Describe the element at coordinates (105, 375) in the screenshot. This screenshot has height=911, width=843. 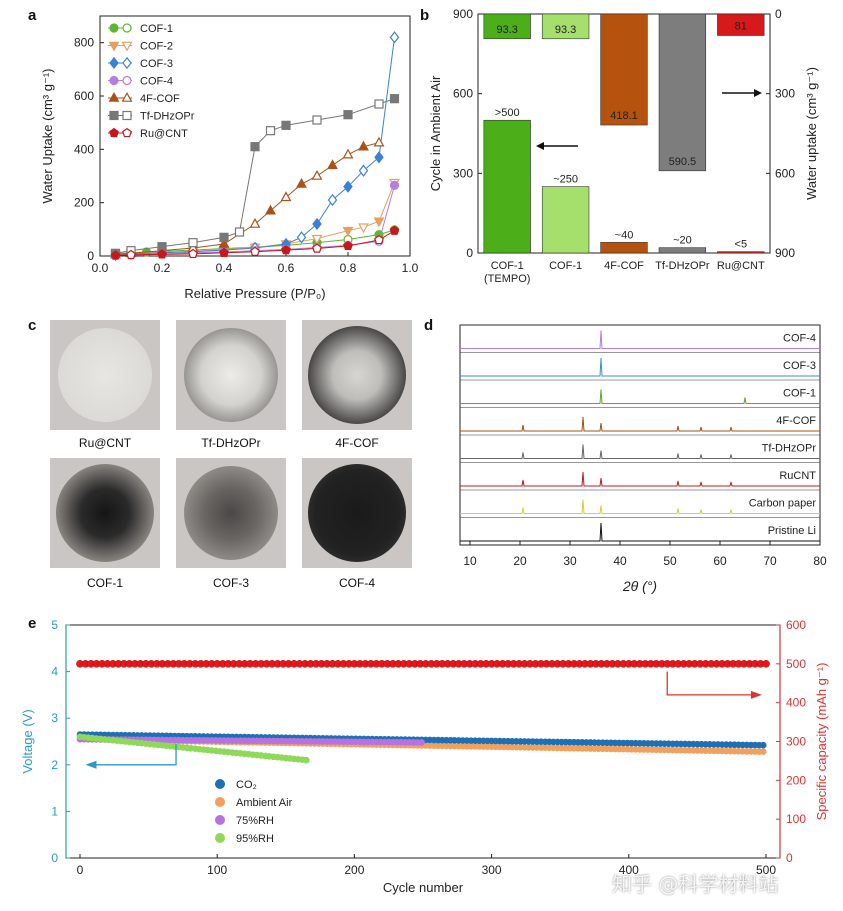
I see `photo-ru-cnt` at that location.